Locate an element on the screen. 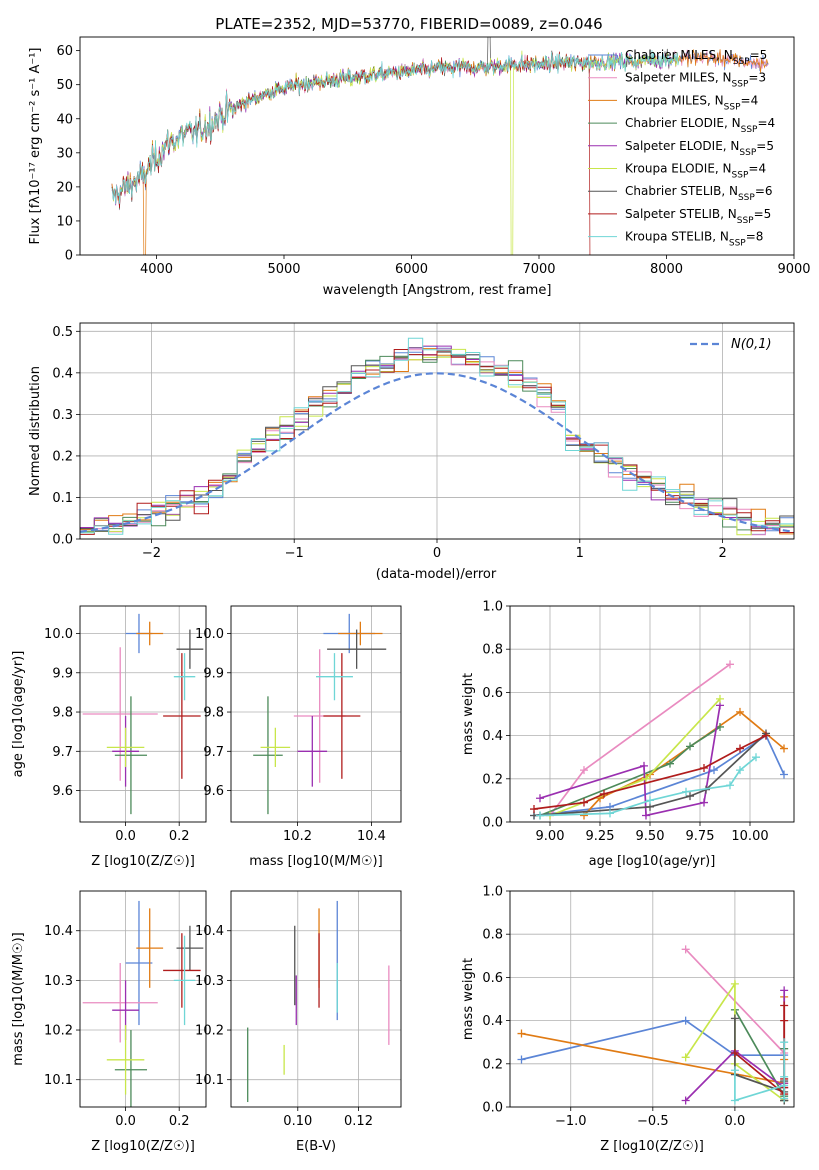 This screenshot has width=819, height=1170. legend-label: Chabrier MILES, NSSP=5 is located at coordinates (696, 57).